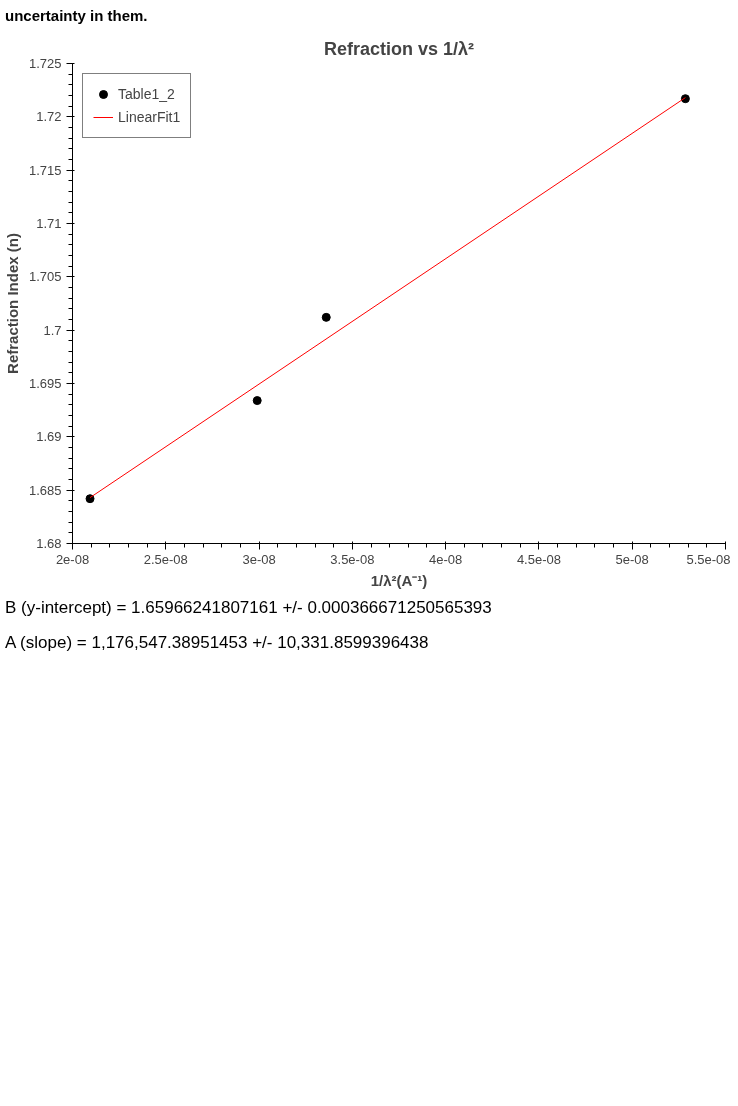  I want to click on x-tick-label: 5.5e-08, so click(708, 559).